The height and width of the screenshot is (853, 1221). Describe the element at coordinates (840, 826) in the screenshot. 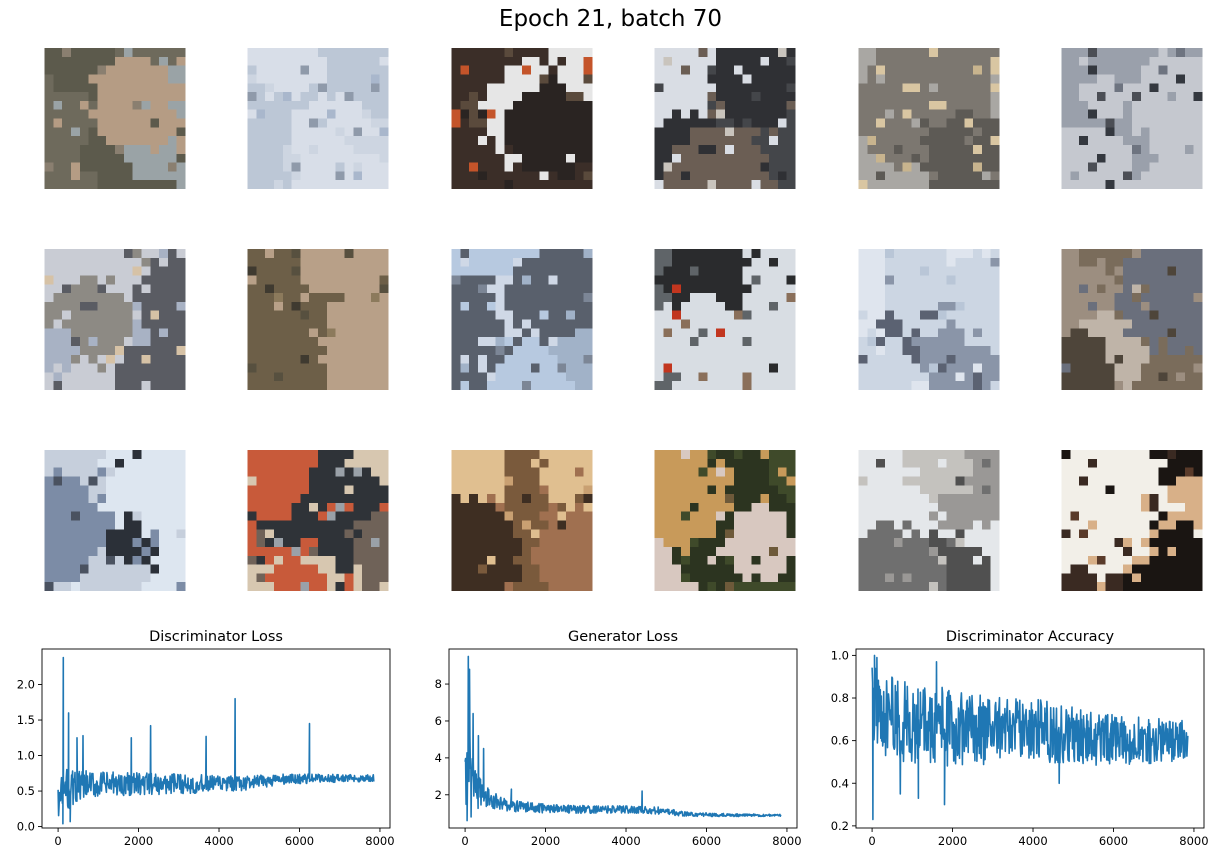

I see `y-tick-label: 0.2` at that location.